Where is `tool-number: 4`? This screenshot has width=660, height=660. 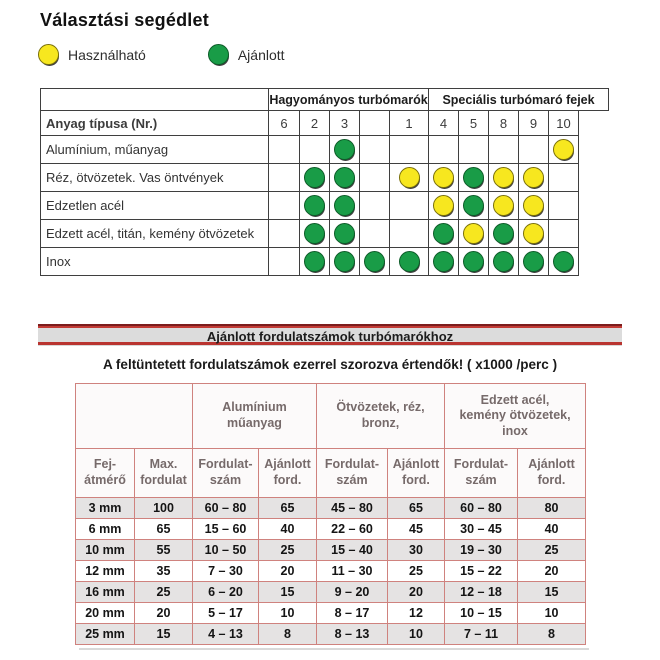
tool-number: 4 is located at coordinates (443, 123).